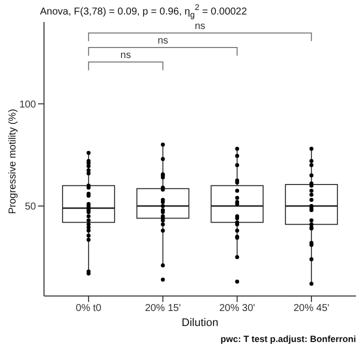  What do you see at coordinates (27, 104) in the screenshot?
I see `y-tick-label: 100` at bounding box center [27, 104].